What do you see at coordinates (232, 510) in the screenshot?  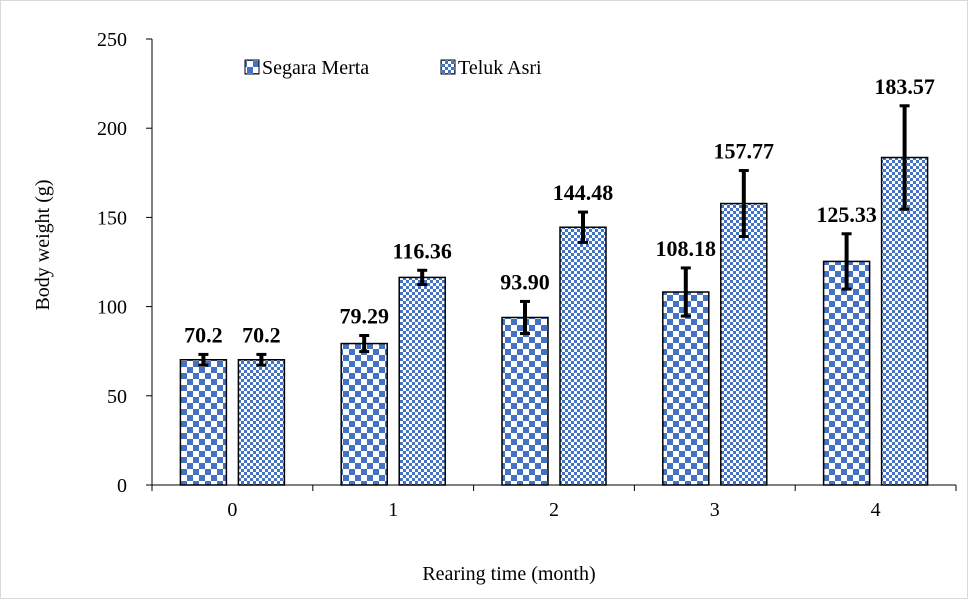 I see `x-tick-label: 0` at bounding box center [232, 510].